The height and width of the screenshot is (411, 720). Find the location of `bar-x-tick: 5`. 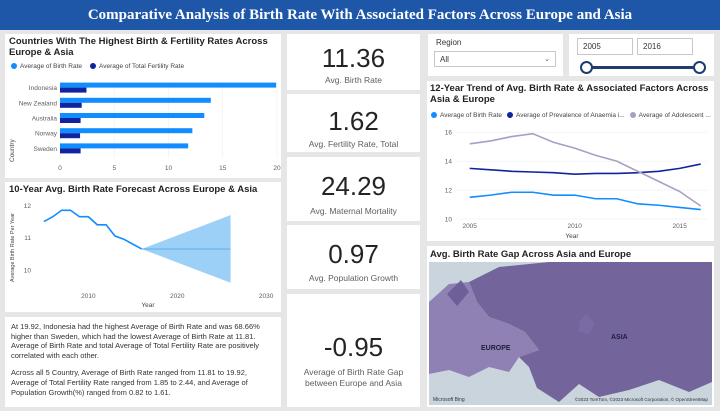

bar-x-tick: 5 is located at coordinates (114, 168).